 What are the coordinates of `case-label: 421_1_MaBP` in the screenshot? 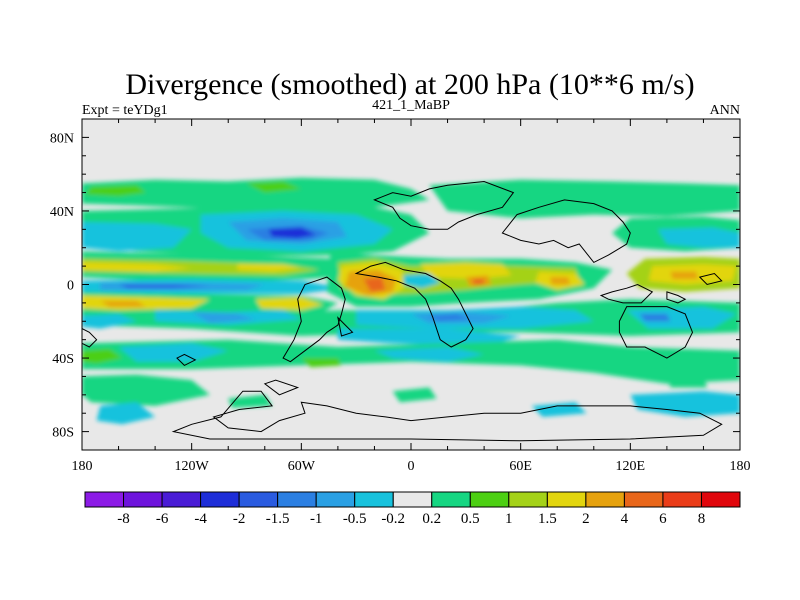 It's located at (411, 105).